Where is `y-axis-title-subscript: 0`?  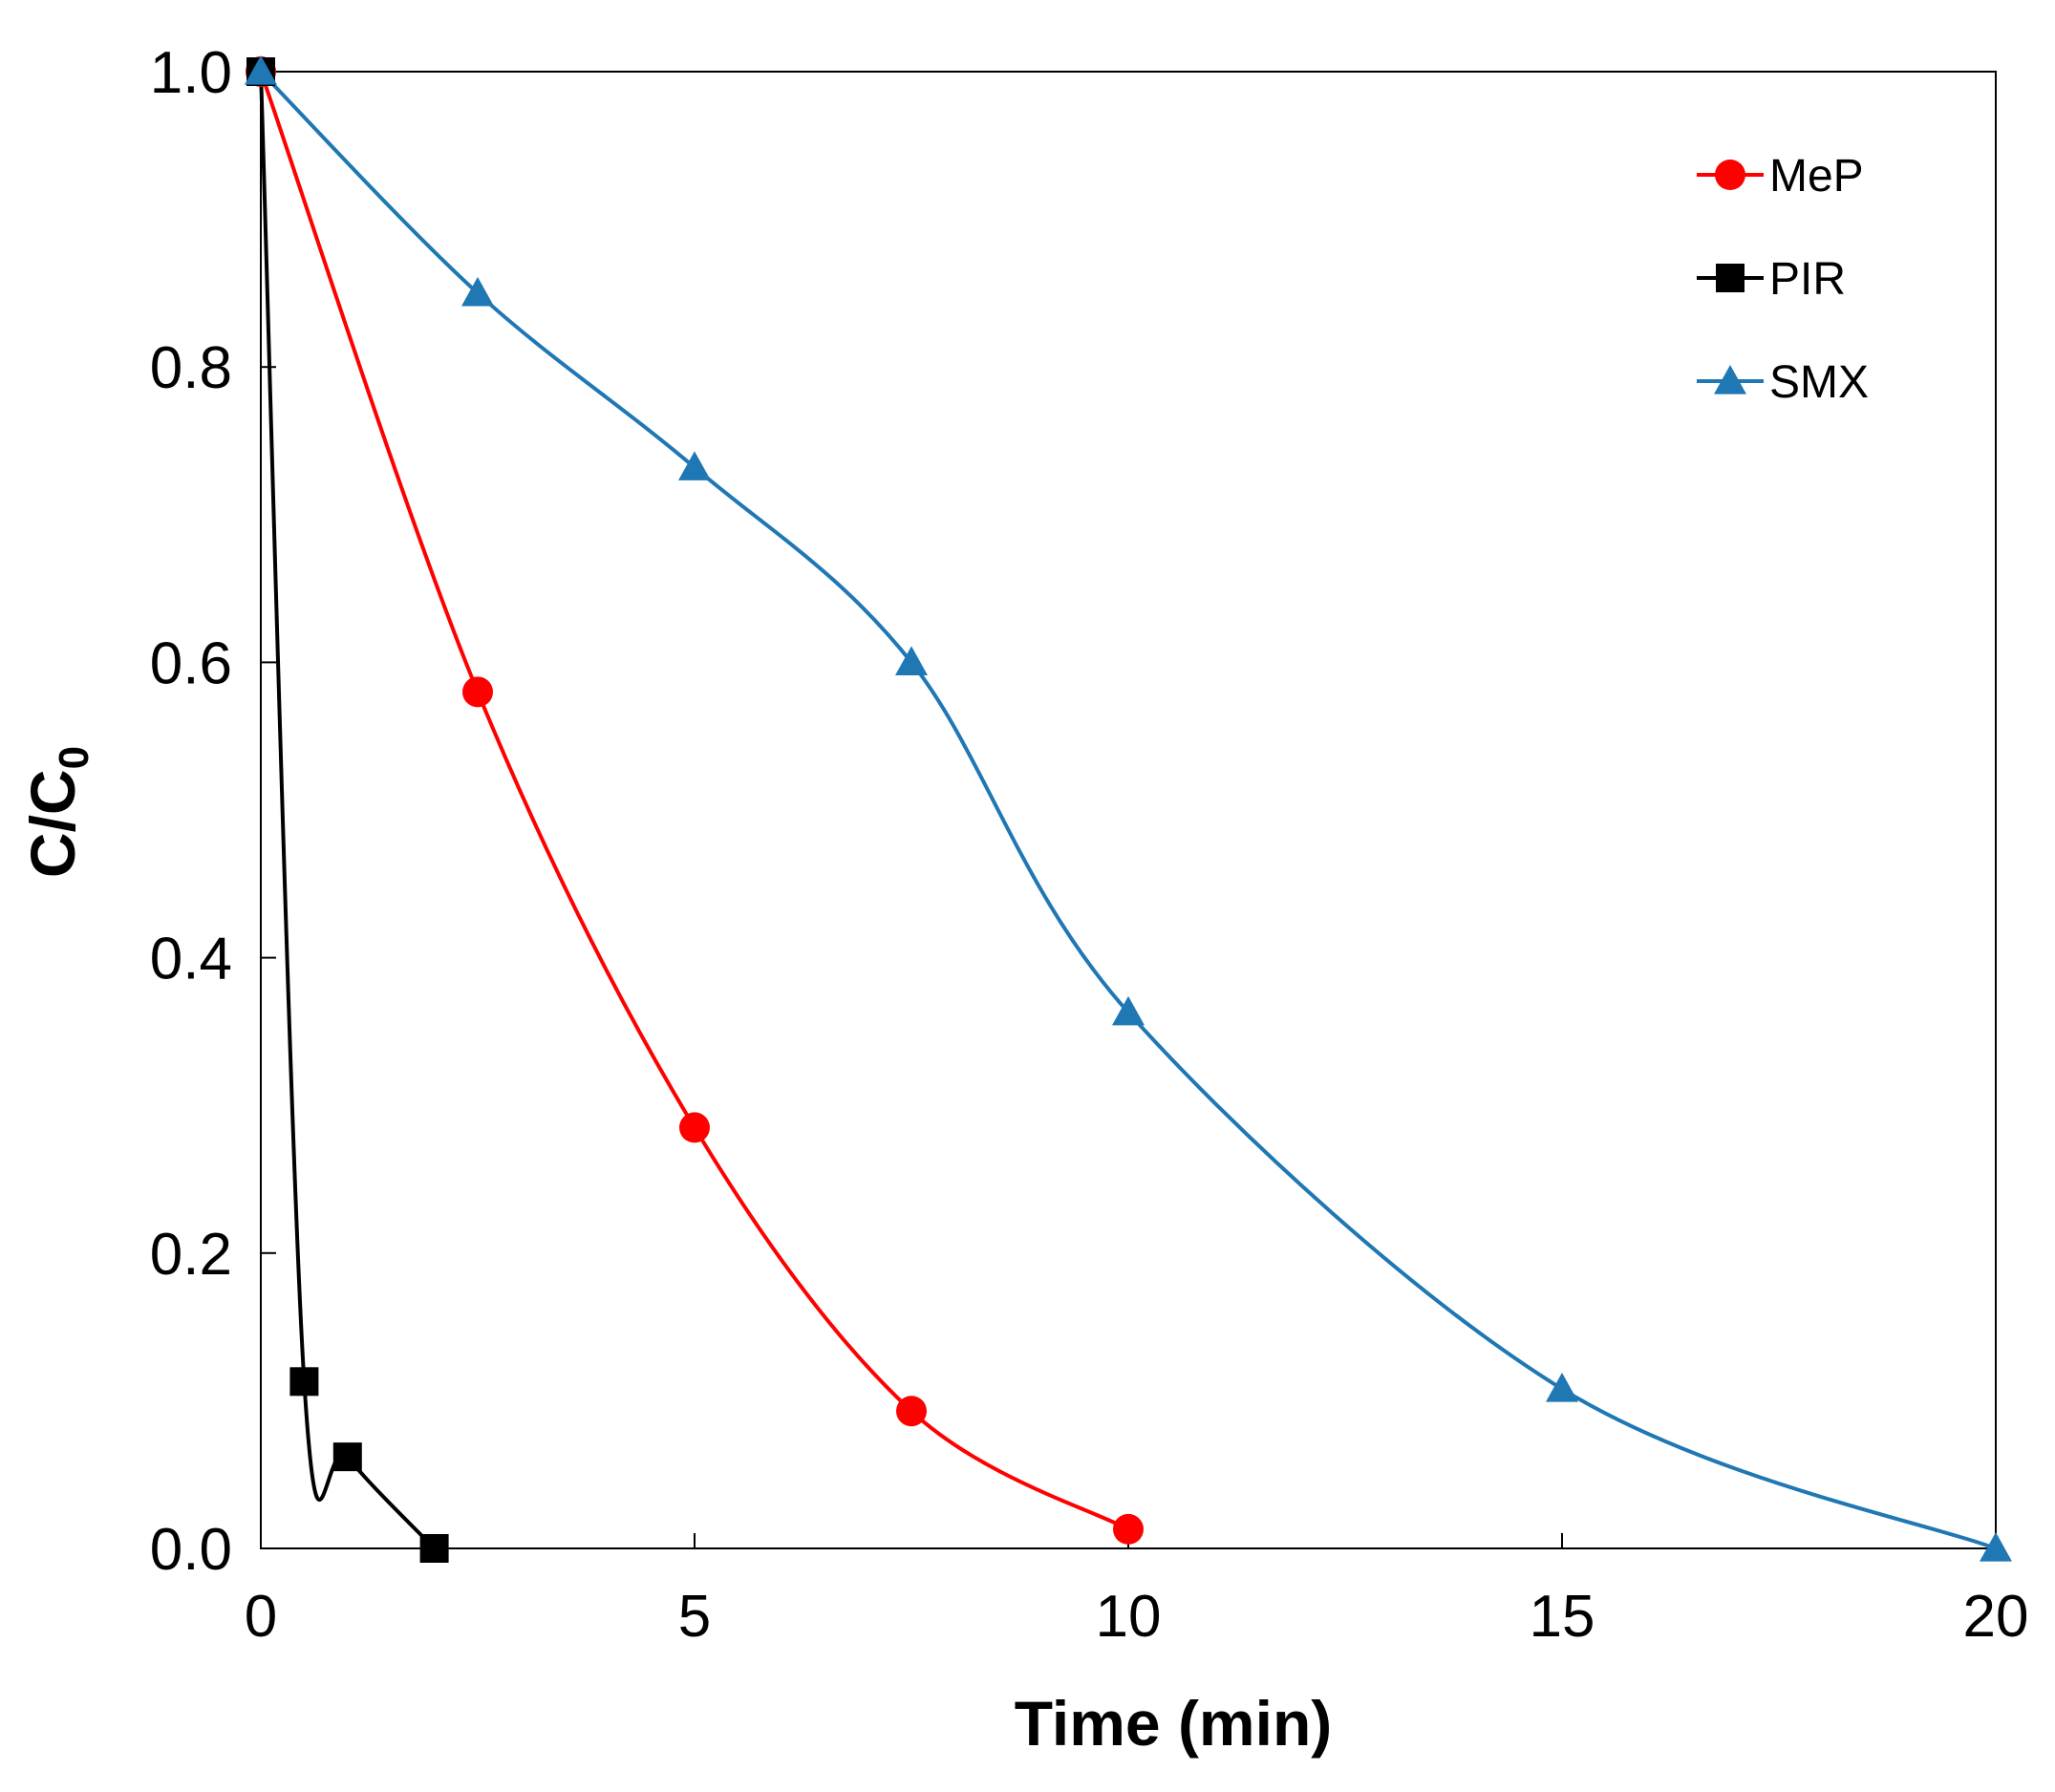
y-axis-title-subscript: 0 is located at coordinates (74, 757).